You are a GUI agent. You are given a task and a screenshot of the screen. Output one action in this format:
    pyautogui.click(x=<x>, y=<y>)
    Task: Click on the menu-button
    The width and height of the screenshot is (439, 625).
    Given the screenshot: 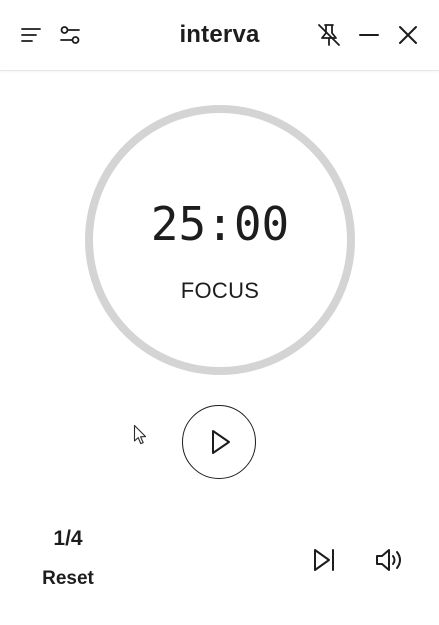 What is the action you would take?
    pyautogui.click(x=31, y=35)
    